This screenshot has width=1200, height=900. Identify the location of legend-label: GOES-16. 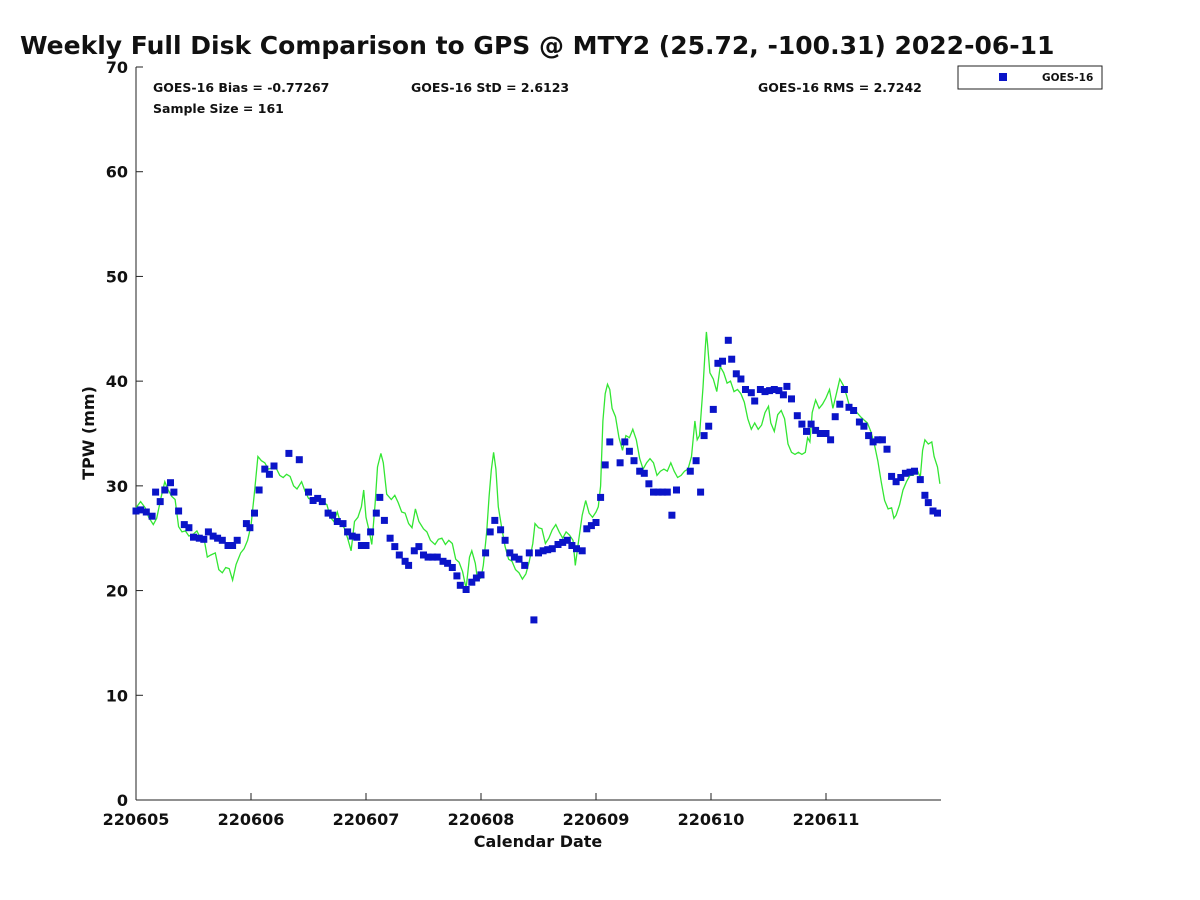
(1067, 78).